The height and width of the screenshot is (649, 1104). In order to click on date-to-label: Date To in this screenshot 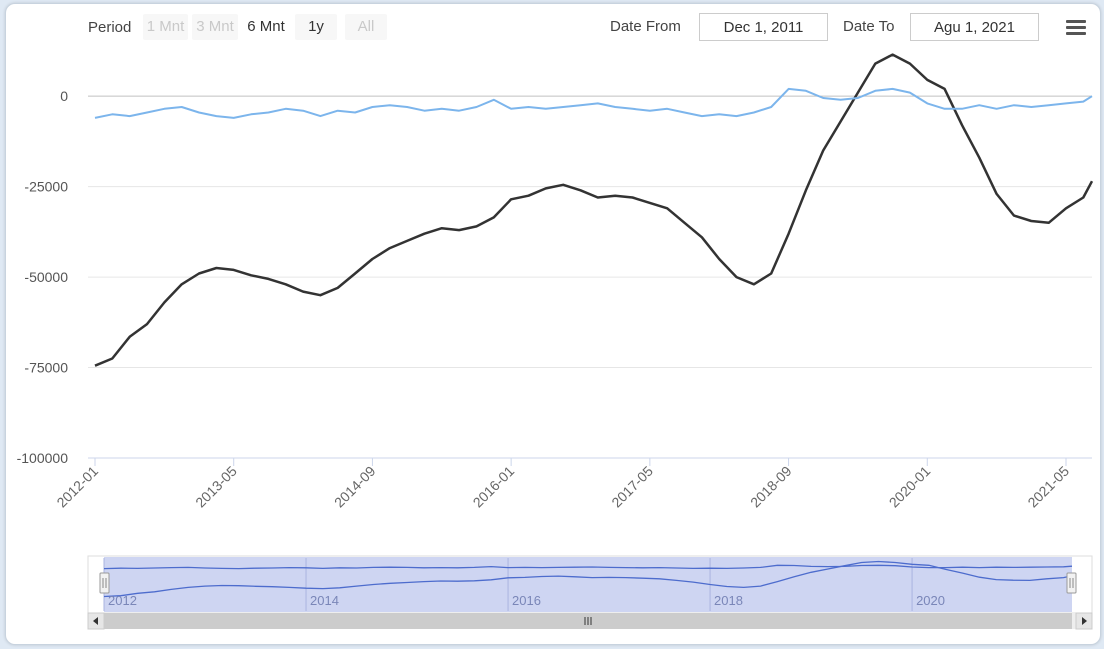, I will do `click(869, 26)`.